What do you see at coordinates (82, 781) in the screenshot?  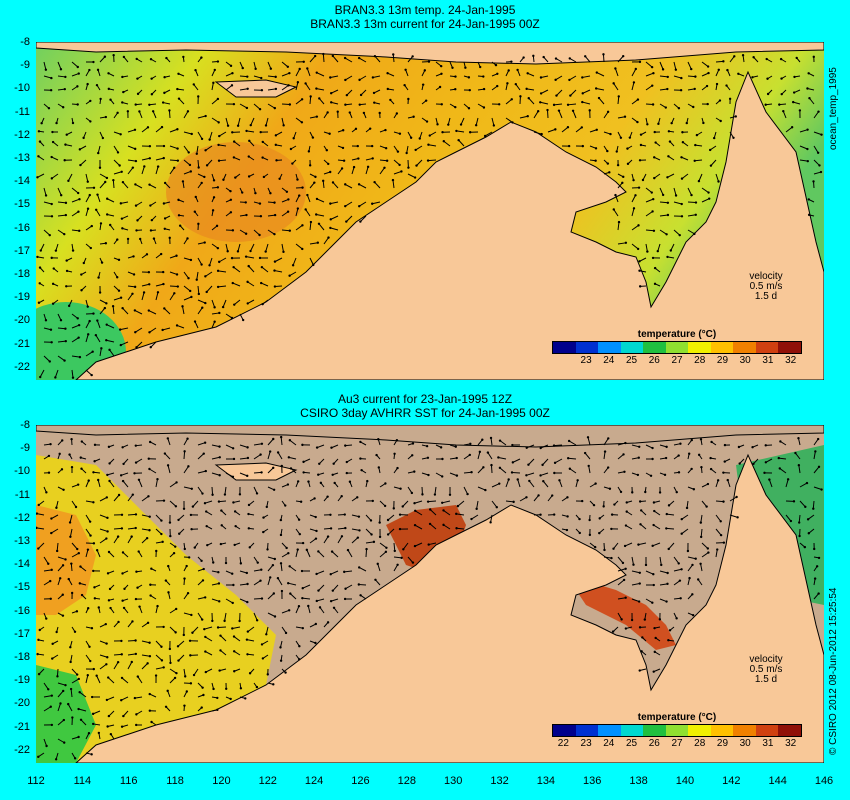 I see `x-tick-label: 114` at bounding box center [82, 781].